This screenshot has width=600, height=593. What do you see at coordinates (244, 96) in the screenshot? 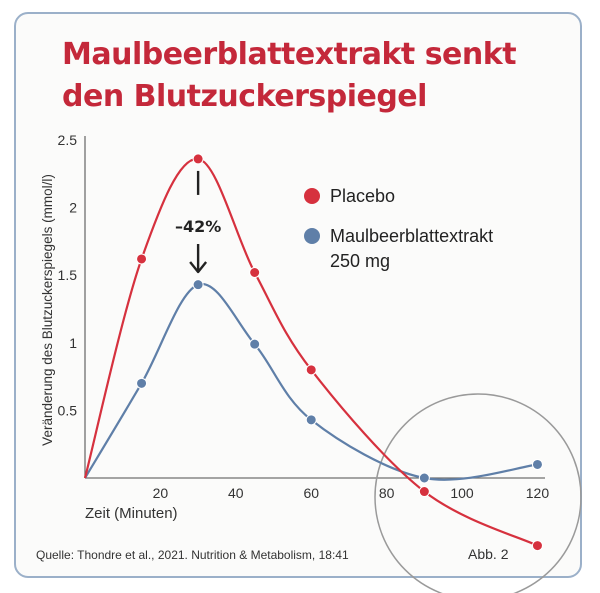
I see `title-line-2: den Blutzuckerspiegel` at bounding box center [244, 96].